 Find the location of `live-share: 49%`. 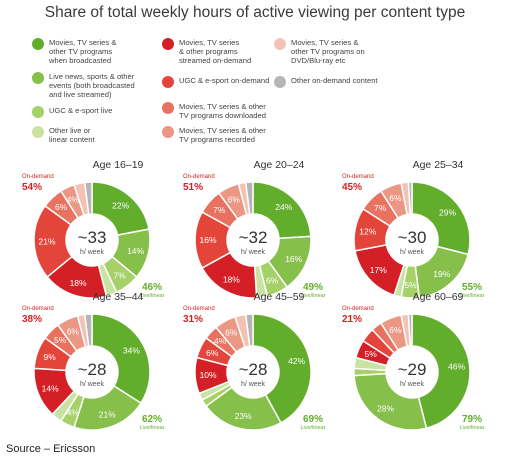

live-share: 49% is located at coordinates (313, 287).